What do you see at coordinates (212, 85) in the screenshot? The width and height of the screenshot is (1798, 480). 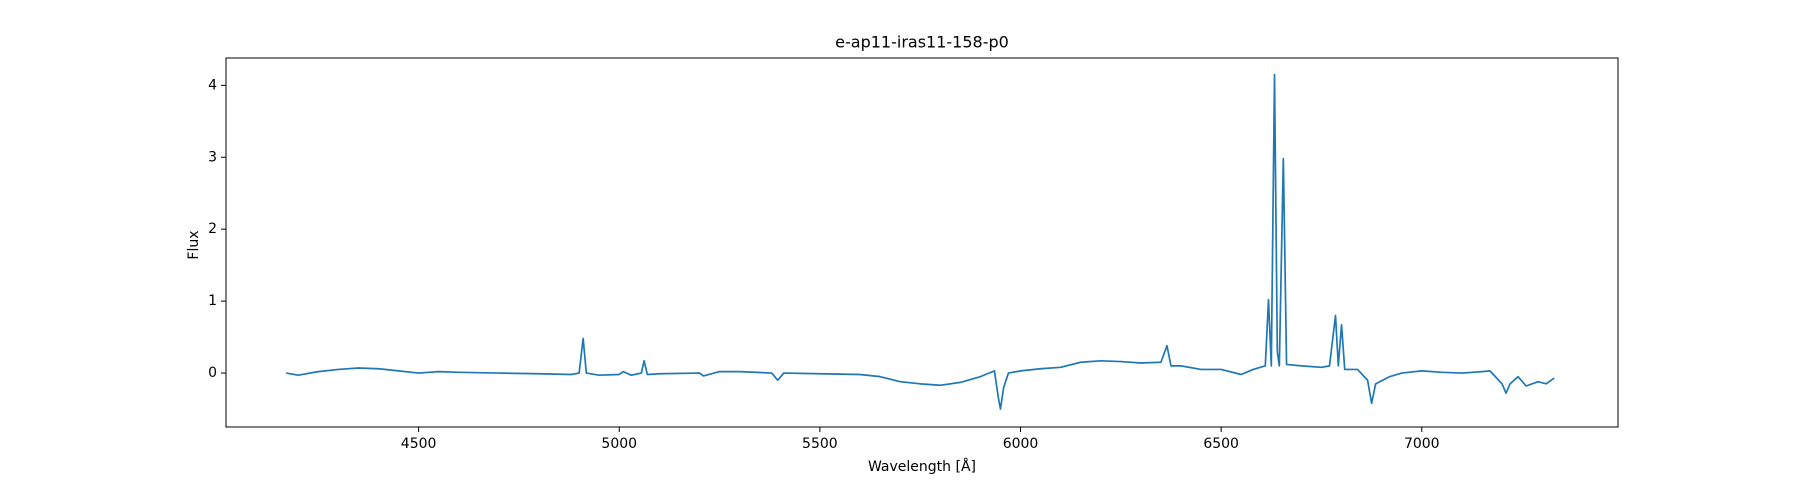 I see `y-tick-label: 4` at bounding box center [212, 85].